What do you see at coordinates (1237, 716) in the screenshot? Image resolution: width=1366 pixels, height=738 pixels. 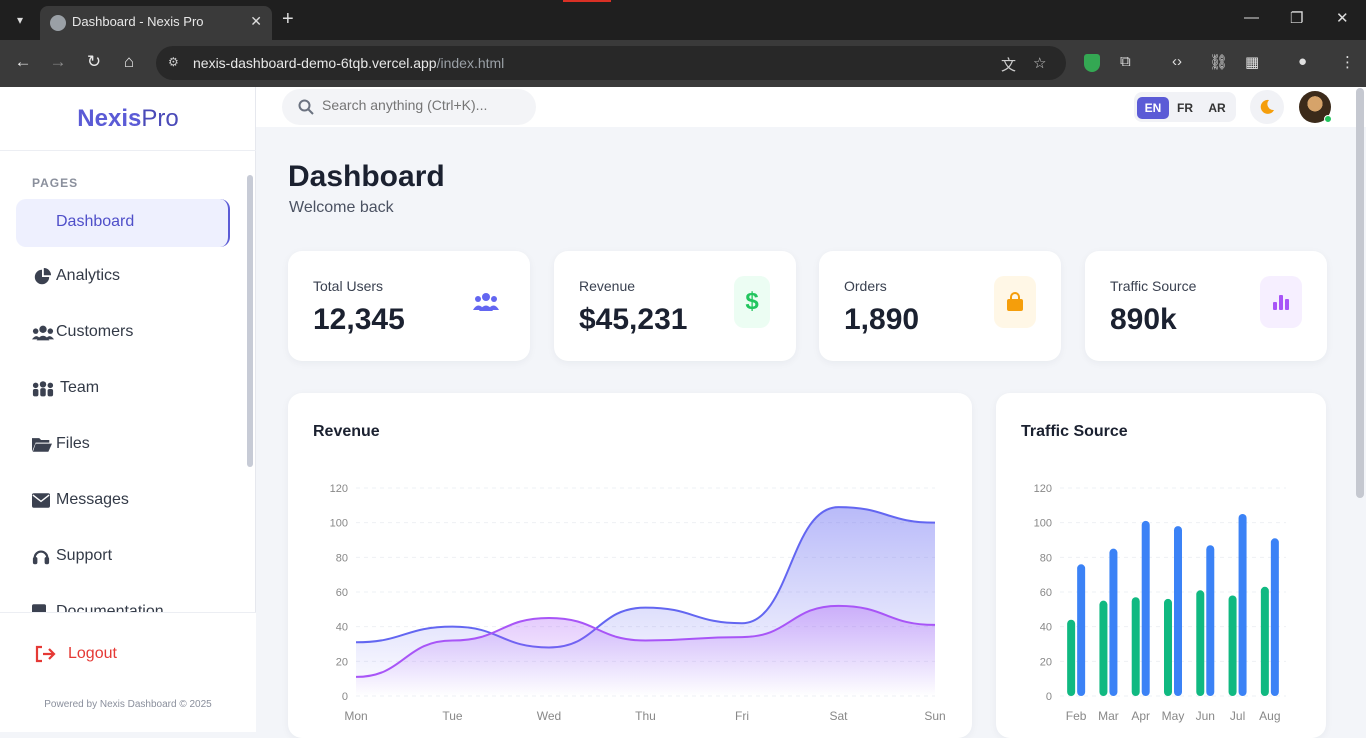 I see `x-tick-label: Jul` at bounding box center [1237, 716].